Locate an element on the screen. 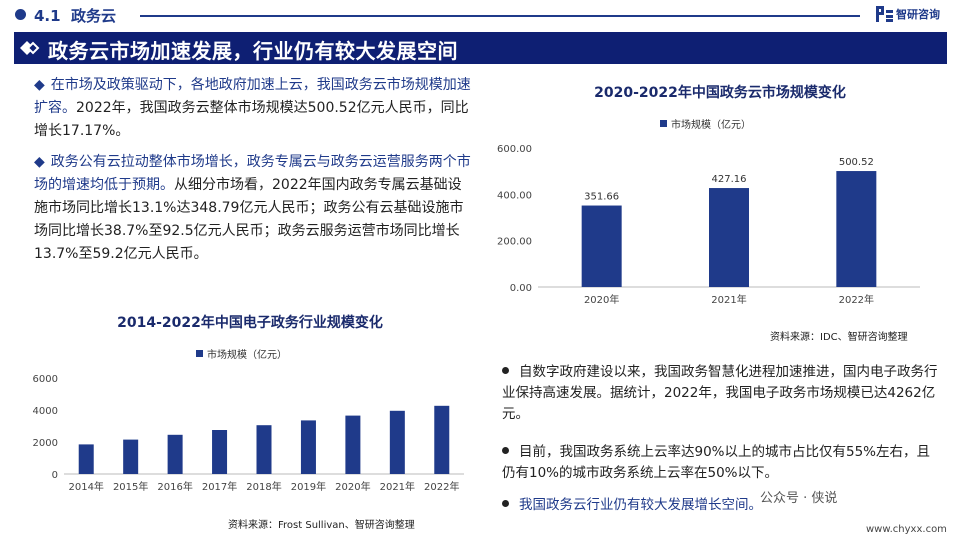 The width and height of the screenshot is (960, 540). y-tick-label: 200.00 is located at coordinates (514, 242).